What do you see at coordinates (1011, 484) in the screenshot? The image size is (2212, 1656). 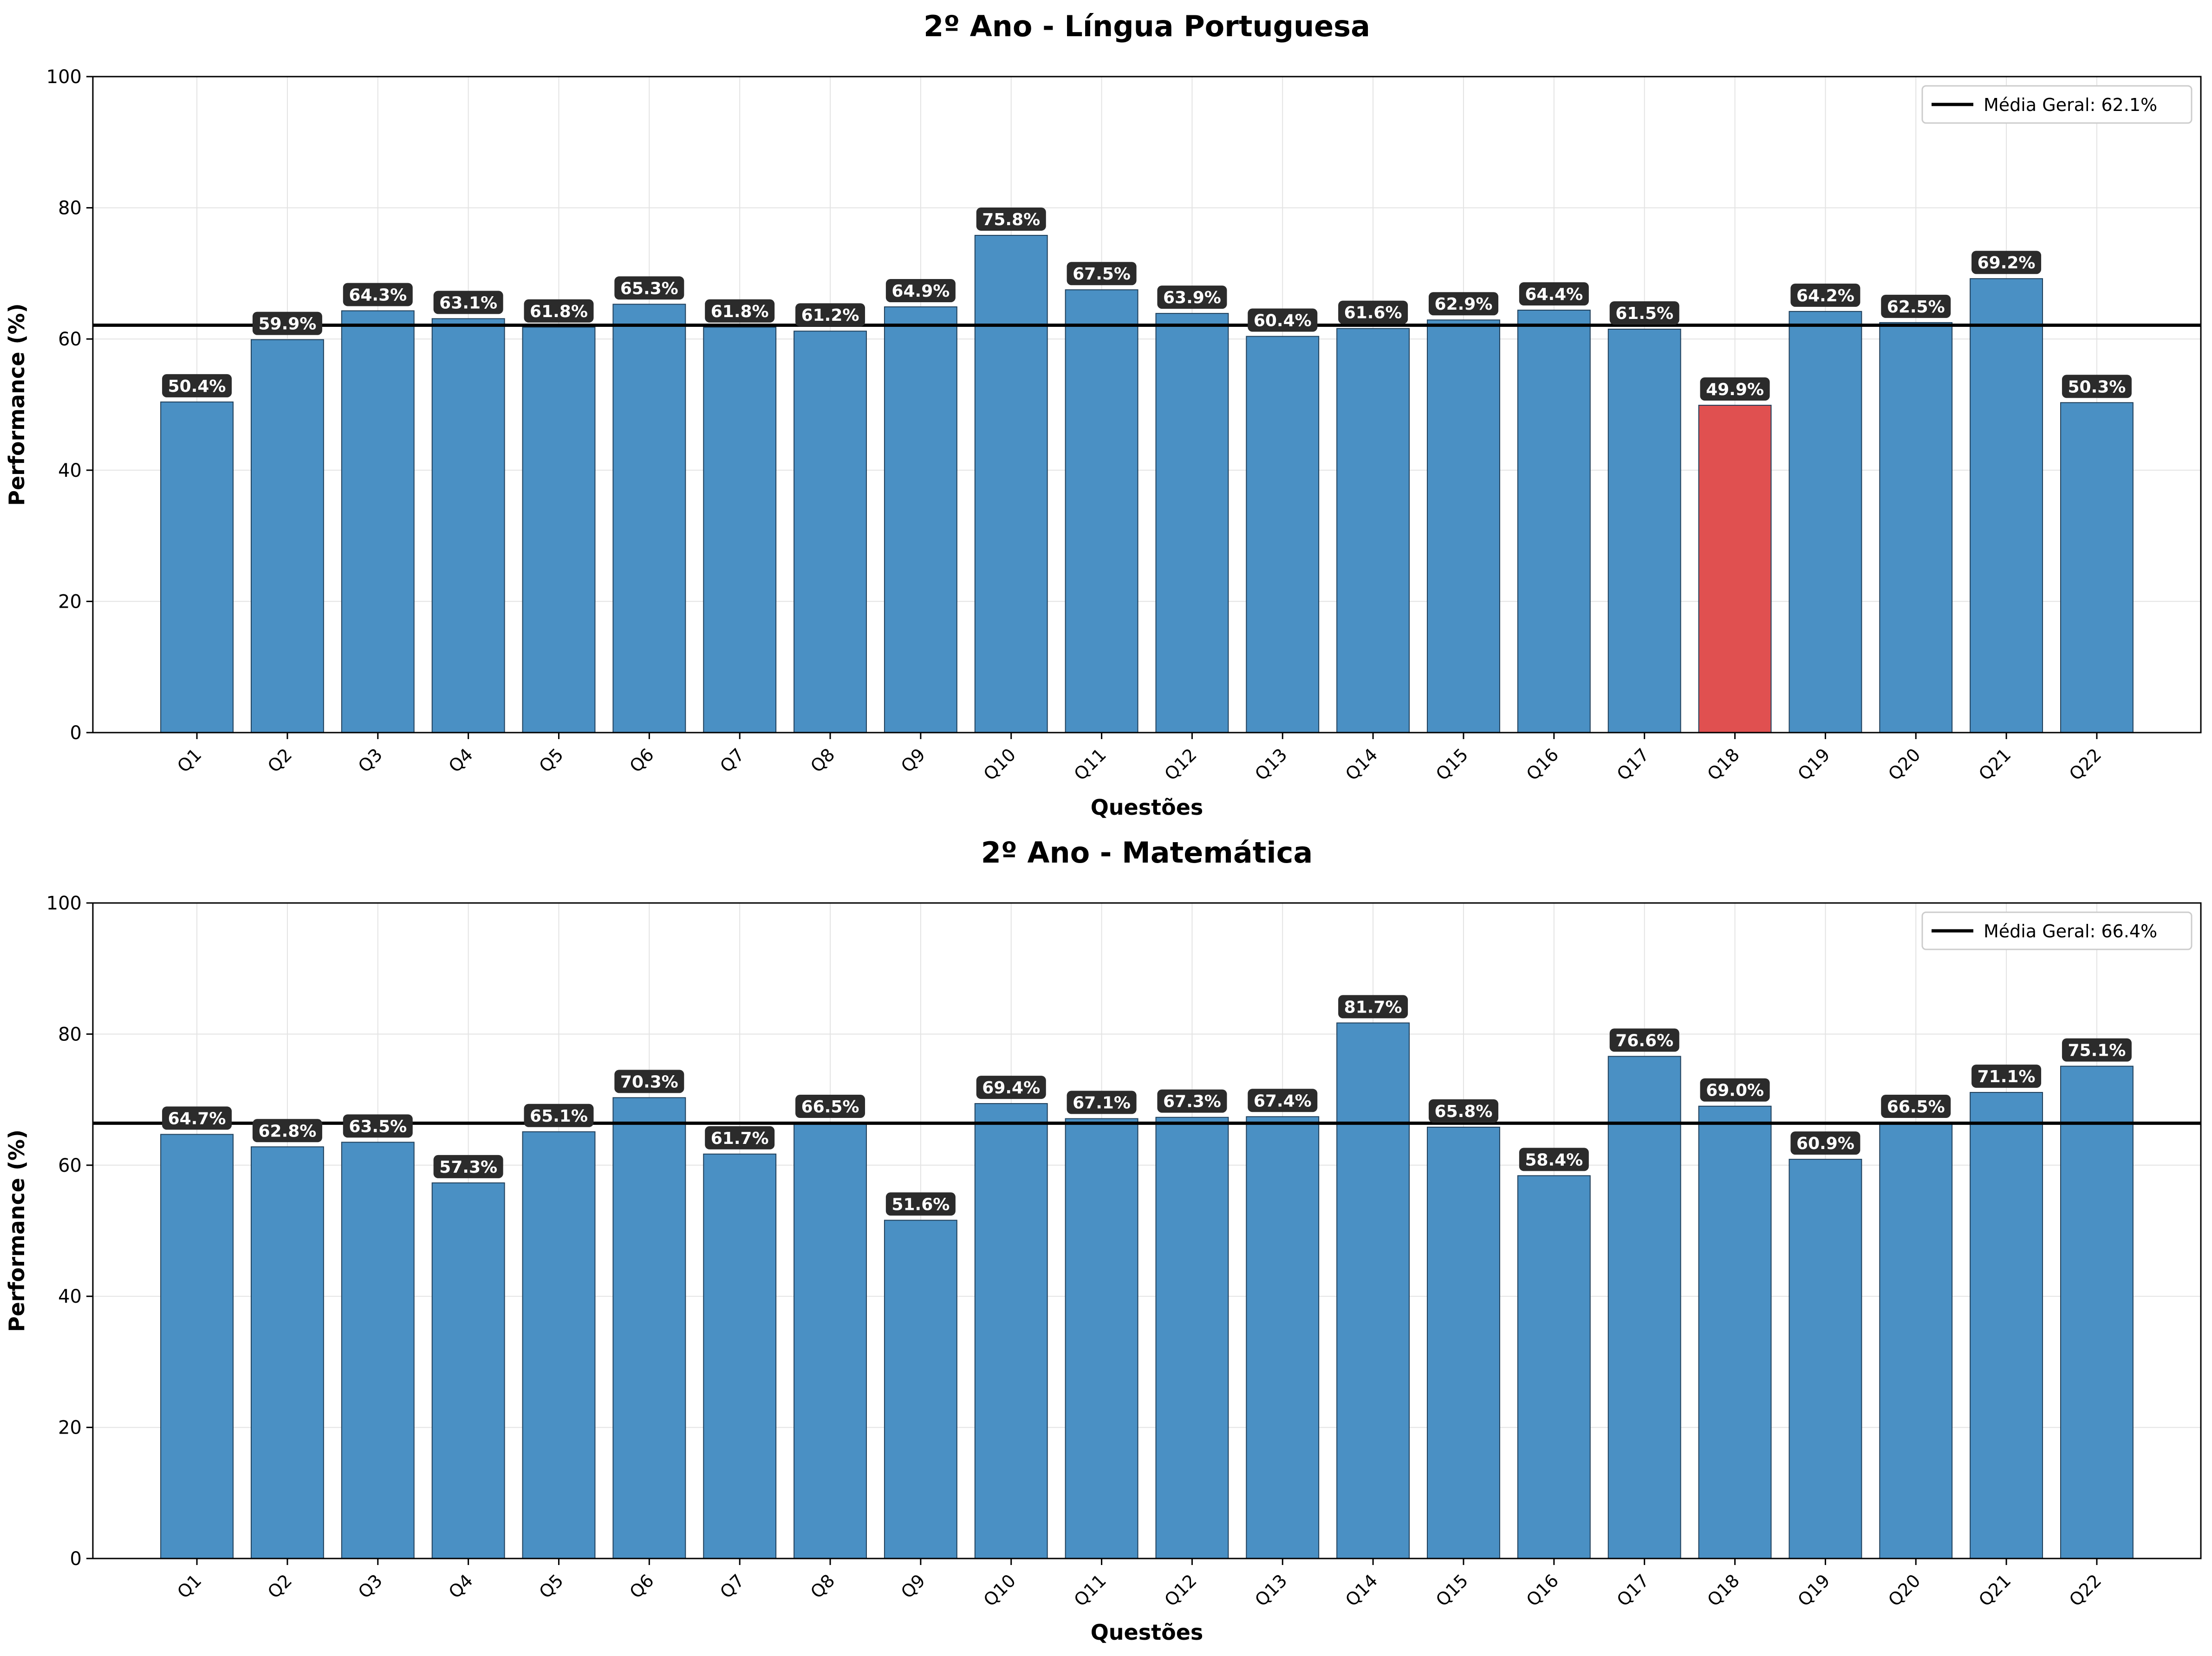 I see `bar-q10` at bounding box center [1011, 484].